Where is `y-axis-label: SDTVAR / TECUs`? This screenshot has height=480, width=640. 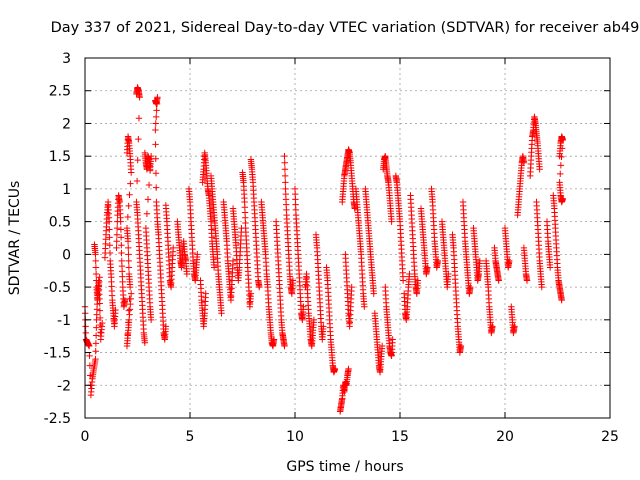 y-axis-label: SDTVAR / TECUs is located at coordinates (15, 238).